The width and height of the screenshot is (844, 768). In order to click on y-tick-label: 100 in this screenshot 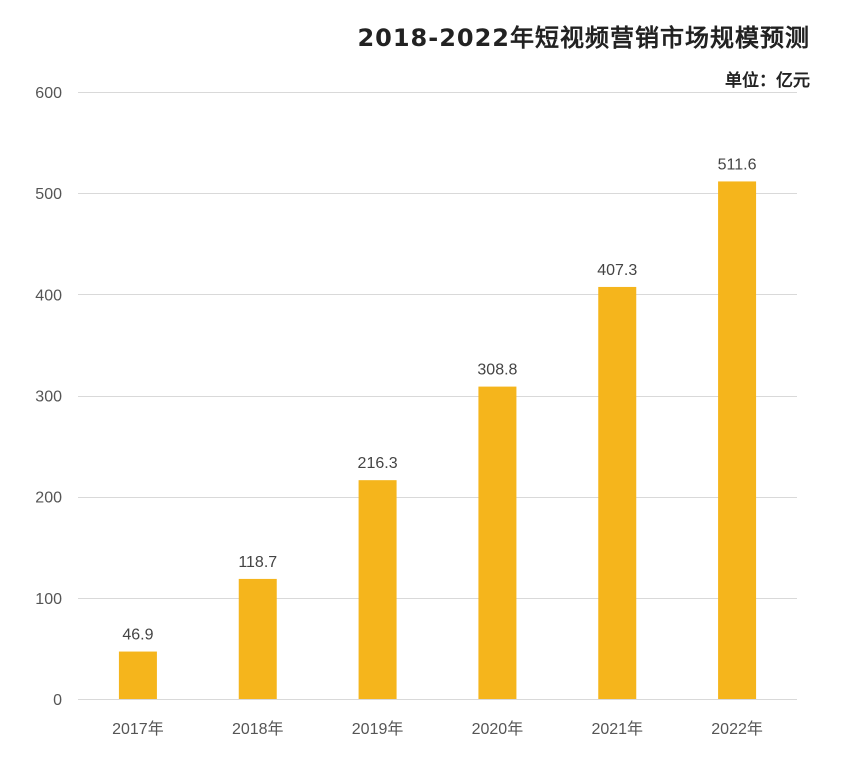, I will do `click(48, 599)`.